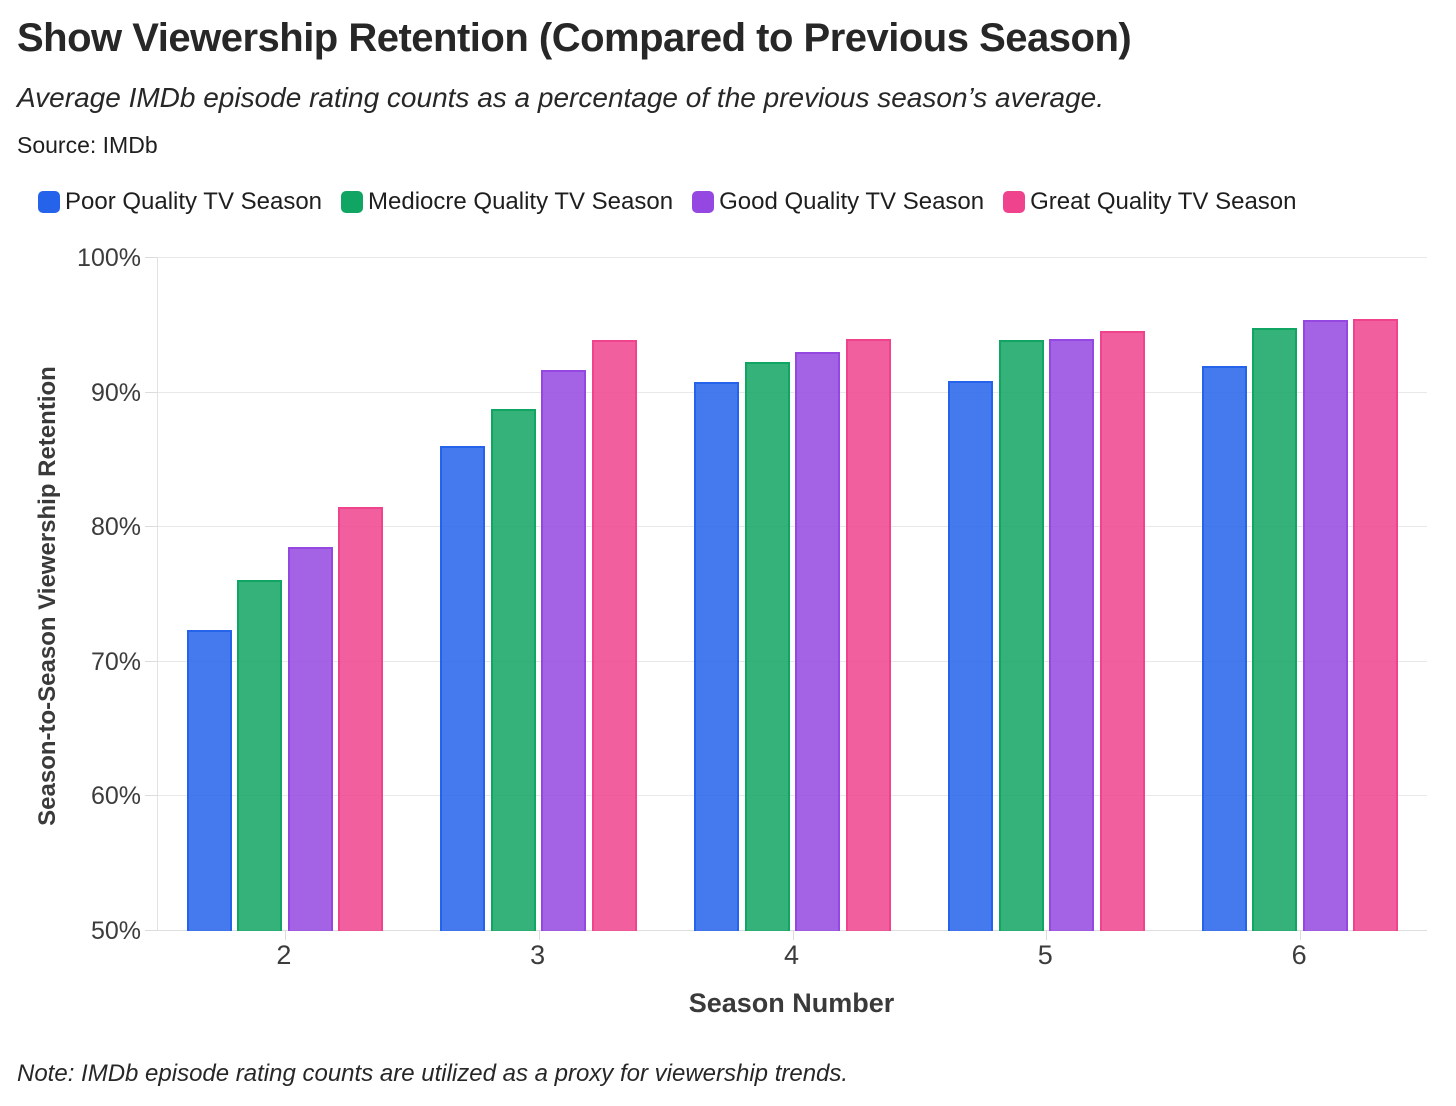 This screenshot has height=1106, width=1456. I want to click on x-tick-label-6: 6, so click(1299, 955).